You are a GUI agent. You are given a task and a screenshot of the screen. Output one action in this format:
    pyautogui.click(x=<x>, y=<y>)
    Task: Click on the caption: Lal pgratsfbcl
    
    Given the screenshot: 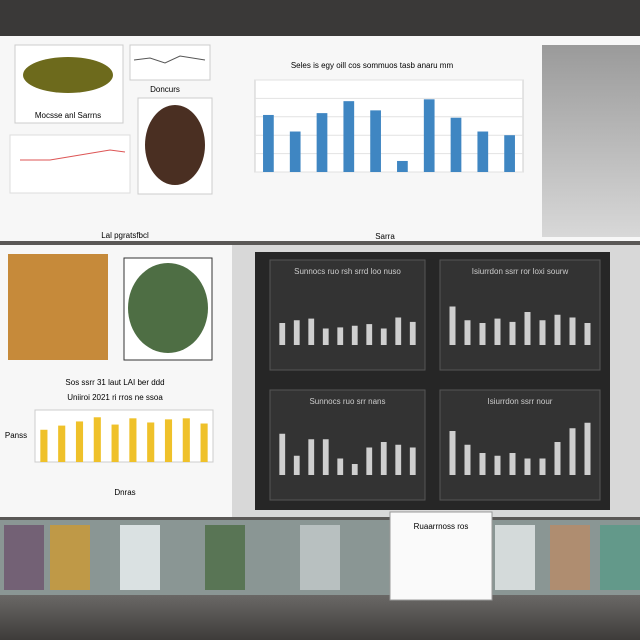 What is the action you would take?
    pyautogui.click(x=125, y=235)
    